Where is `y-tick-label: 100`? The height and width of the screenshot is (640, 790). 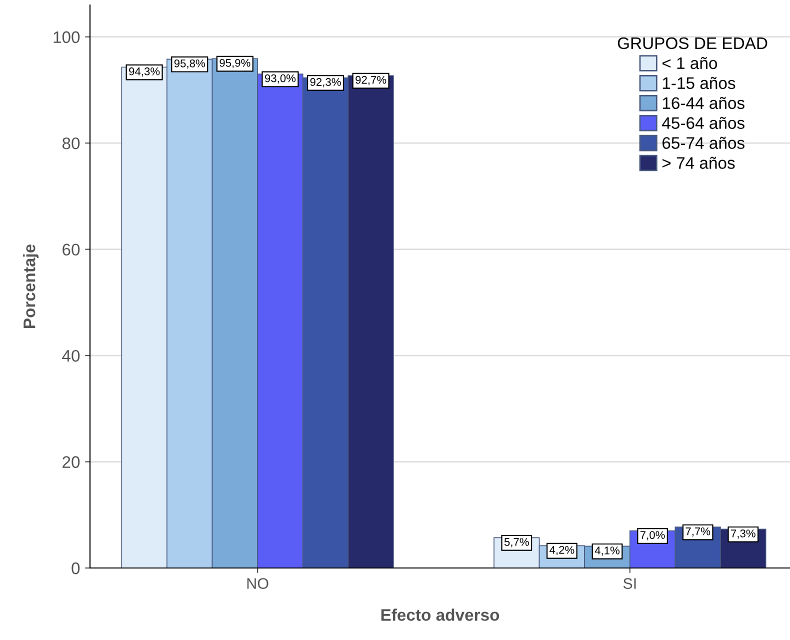 y-tick-label: 100 is located at coordinates (67, 37).